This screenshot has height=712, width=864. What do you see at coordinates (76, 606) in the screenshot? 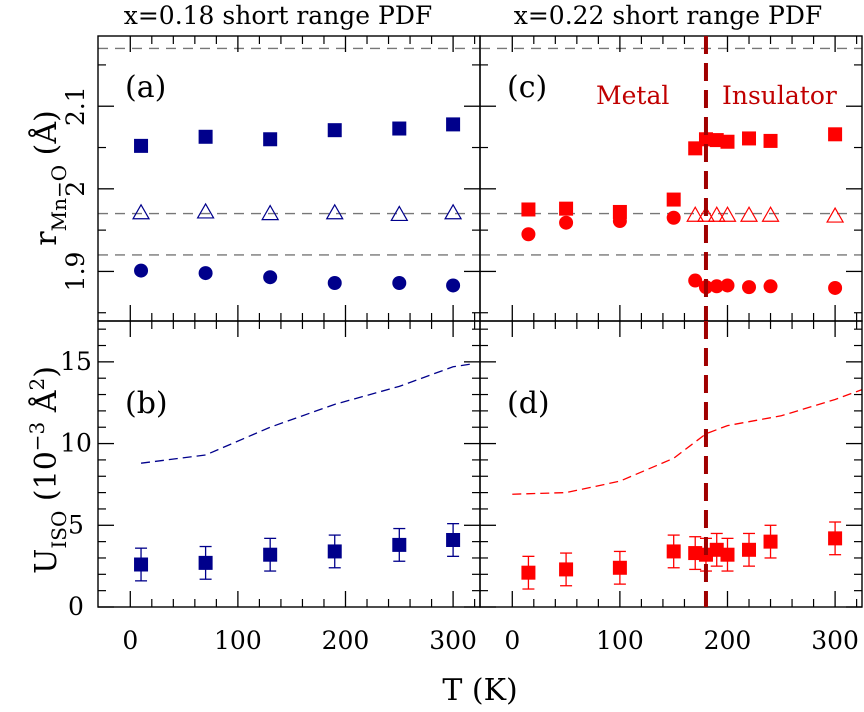
I see `y-tick-label: 0` at bounding box center [76, 606].